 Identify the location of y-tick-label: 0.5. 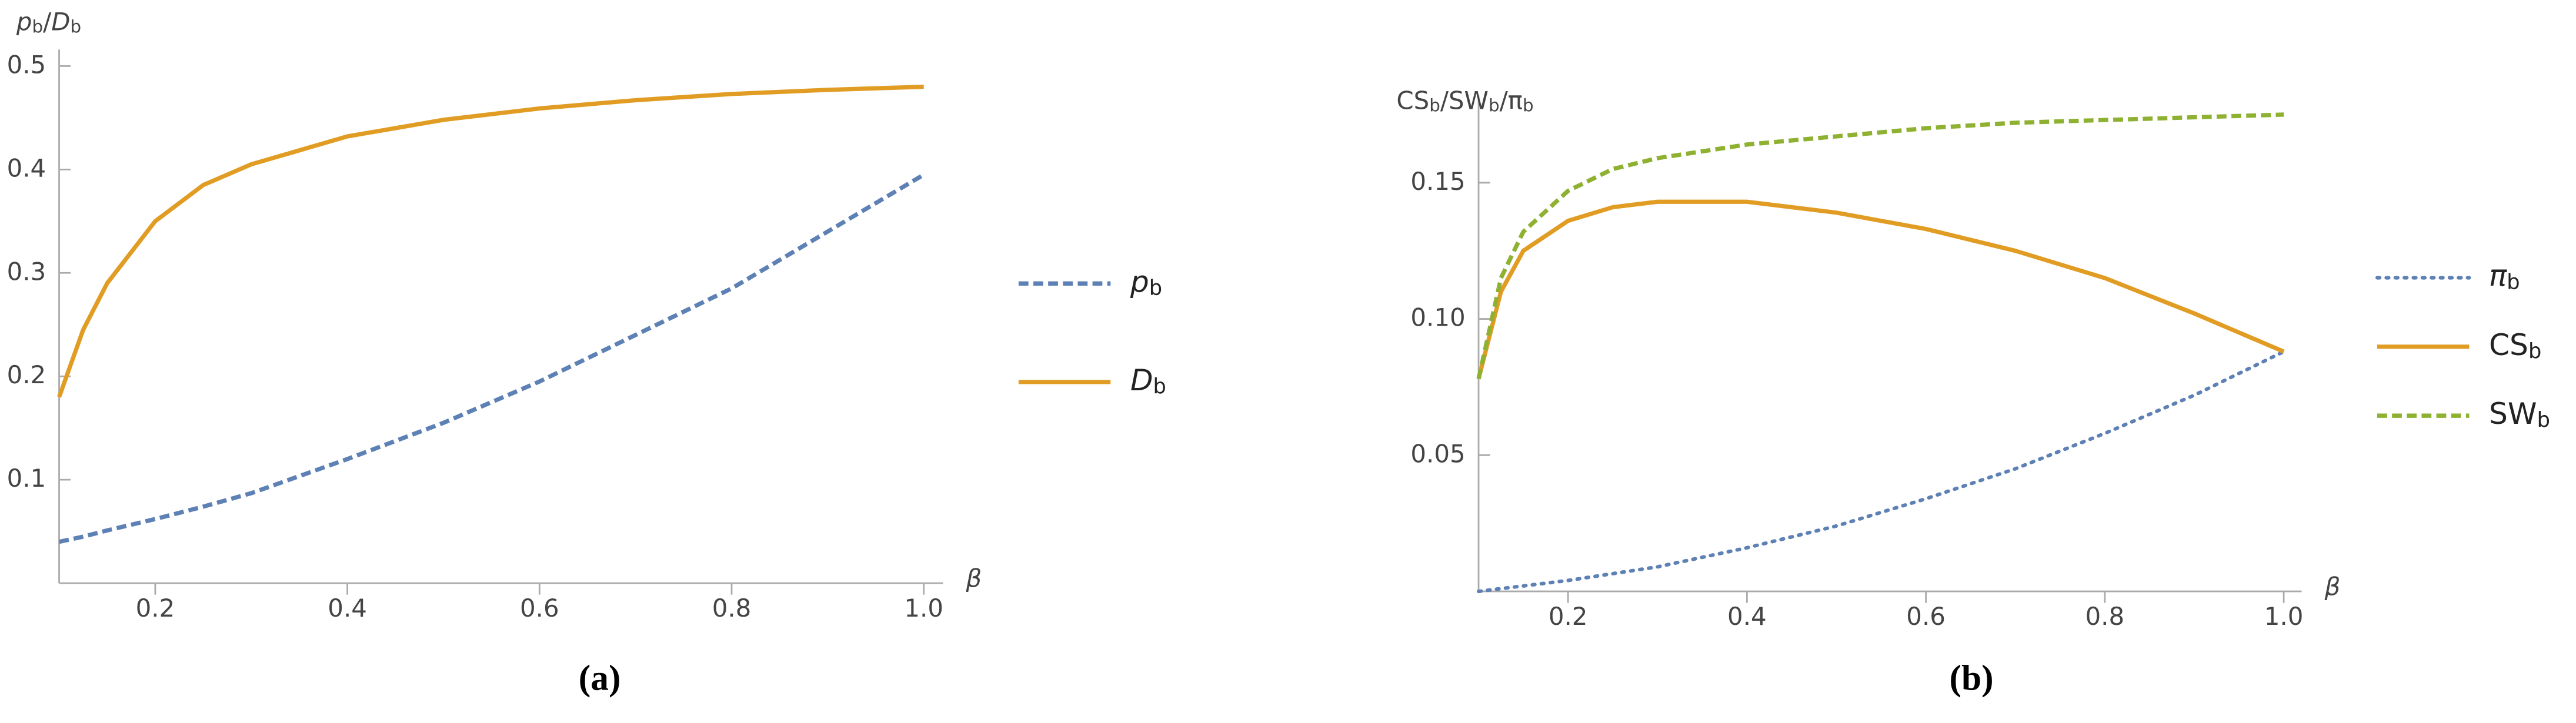
(26, 64).